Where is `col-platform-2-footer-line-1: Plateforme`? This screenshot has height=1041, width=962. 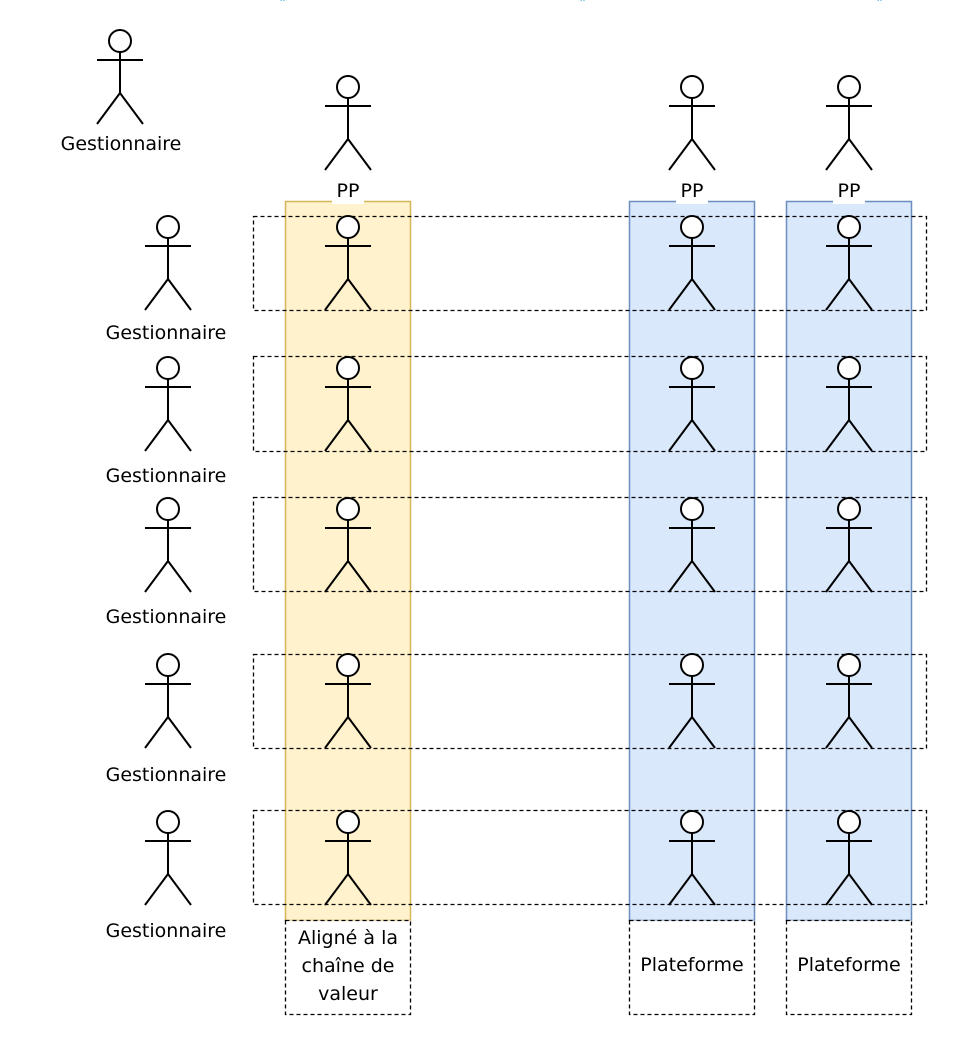
col-platform-2-footer-line-1: Plateforme is located at coordinates (849, 965).